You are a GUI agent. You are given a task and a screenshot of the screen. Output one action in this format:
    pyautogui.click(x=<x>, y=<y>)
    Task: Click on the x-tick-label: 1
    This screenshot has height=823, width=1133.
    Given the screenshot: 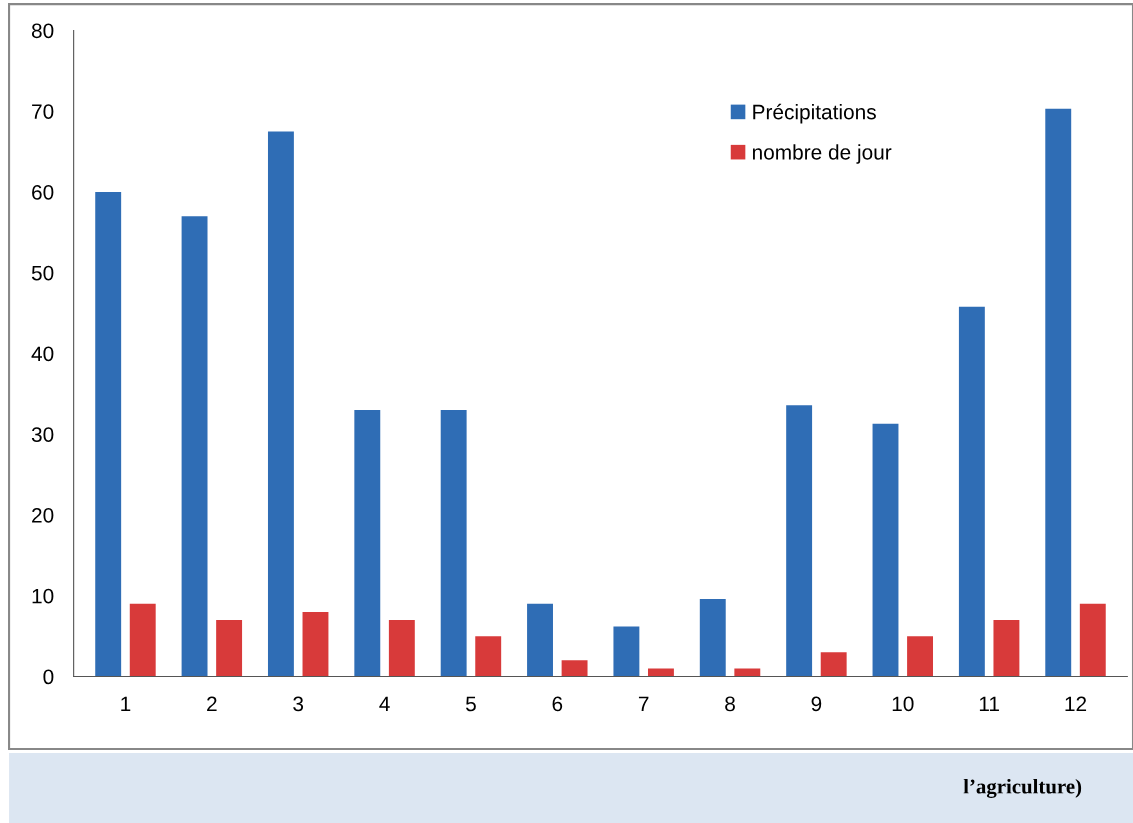 What is the action you would take?
    pyautogui.click(x=126, y=704)
    